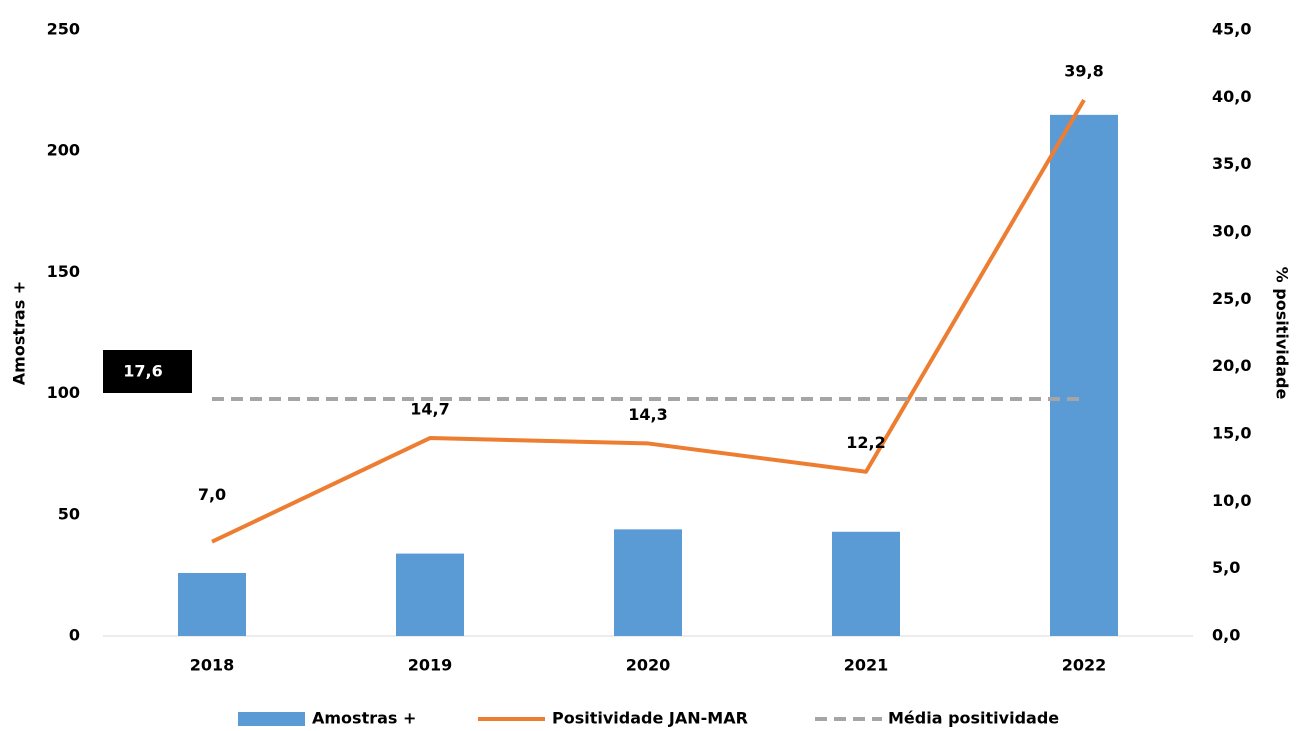 Image resolution: width=1297 pixels, height=731 pixels. I want to click on y2-axis-title: % positividade, so click(1282, 333).